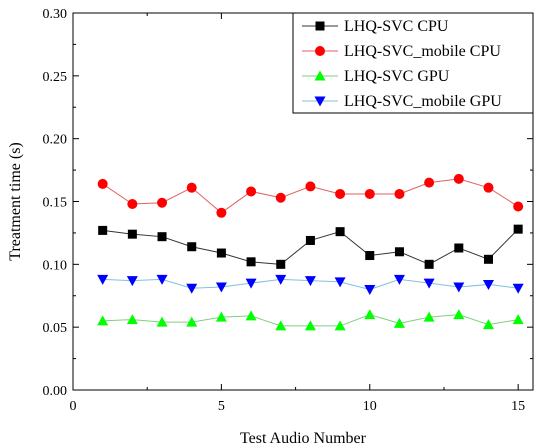 This screenshot has width=538, height=447. Describe the element at coordinates (55, 14) in the screenshot. I see `y-tick-label: 0.30` at that location.